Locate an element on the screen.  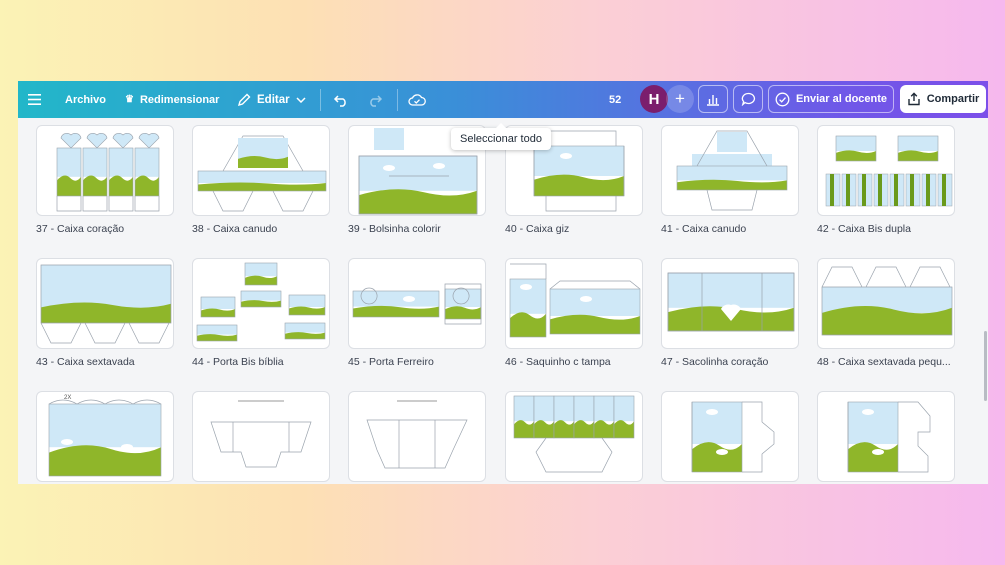
tooltip-text: Seleccionar todo is located at coordinates (501, 139).